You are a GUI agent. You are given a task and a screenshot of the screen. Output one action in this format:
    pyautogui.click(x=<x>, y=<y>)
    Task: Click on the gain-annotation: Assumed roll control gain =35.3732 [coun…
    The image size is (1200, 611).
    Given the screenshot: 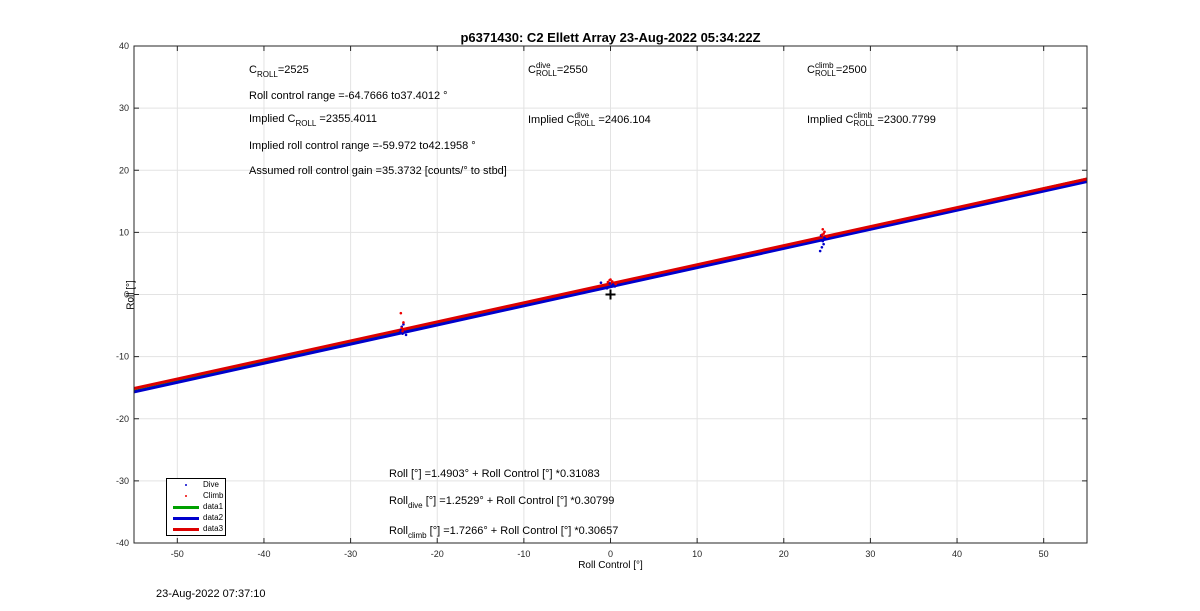 What is the action you would take?
    pyautogui.click(x=378, y=171)
    